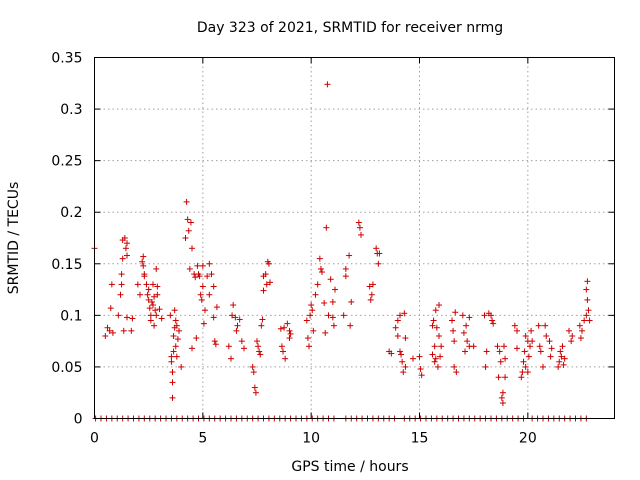 The width and height of the screenshot is (640, 480). Describe the element at coordinates (66, 368) in the screenshot. I see `y-tick-label: 0.05` at that location.